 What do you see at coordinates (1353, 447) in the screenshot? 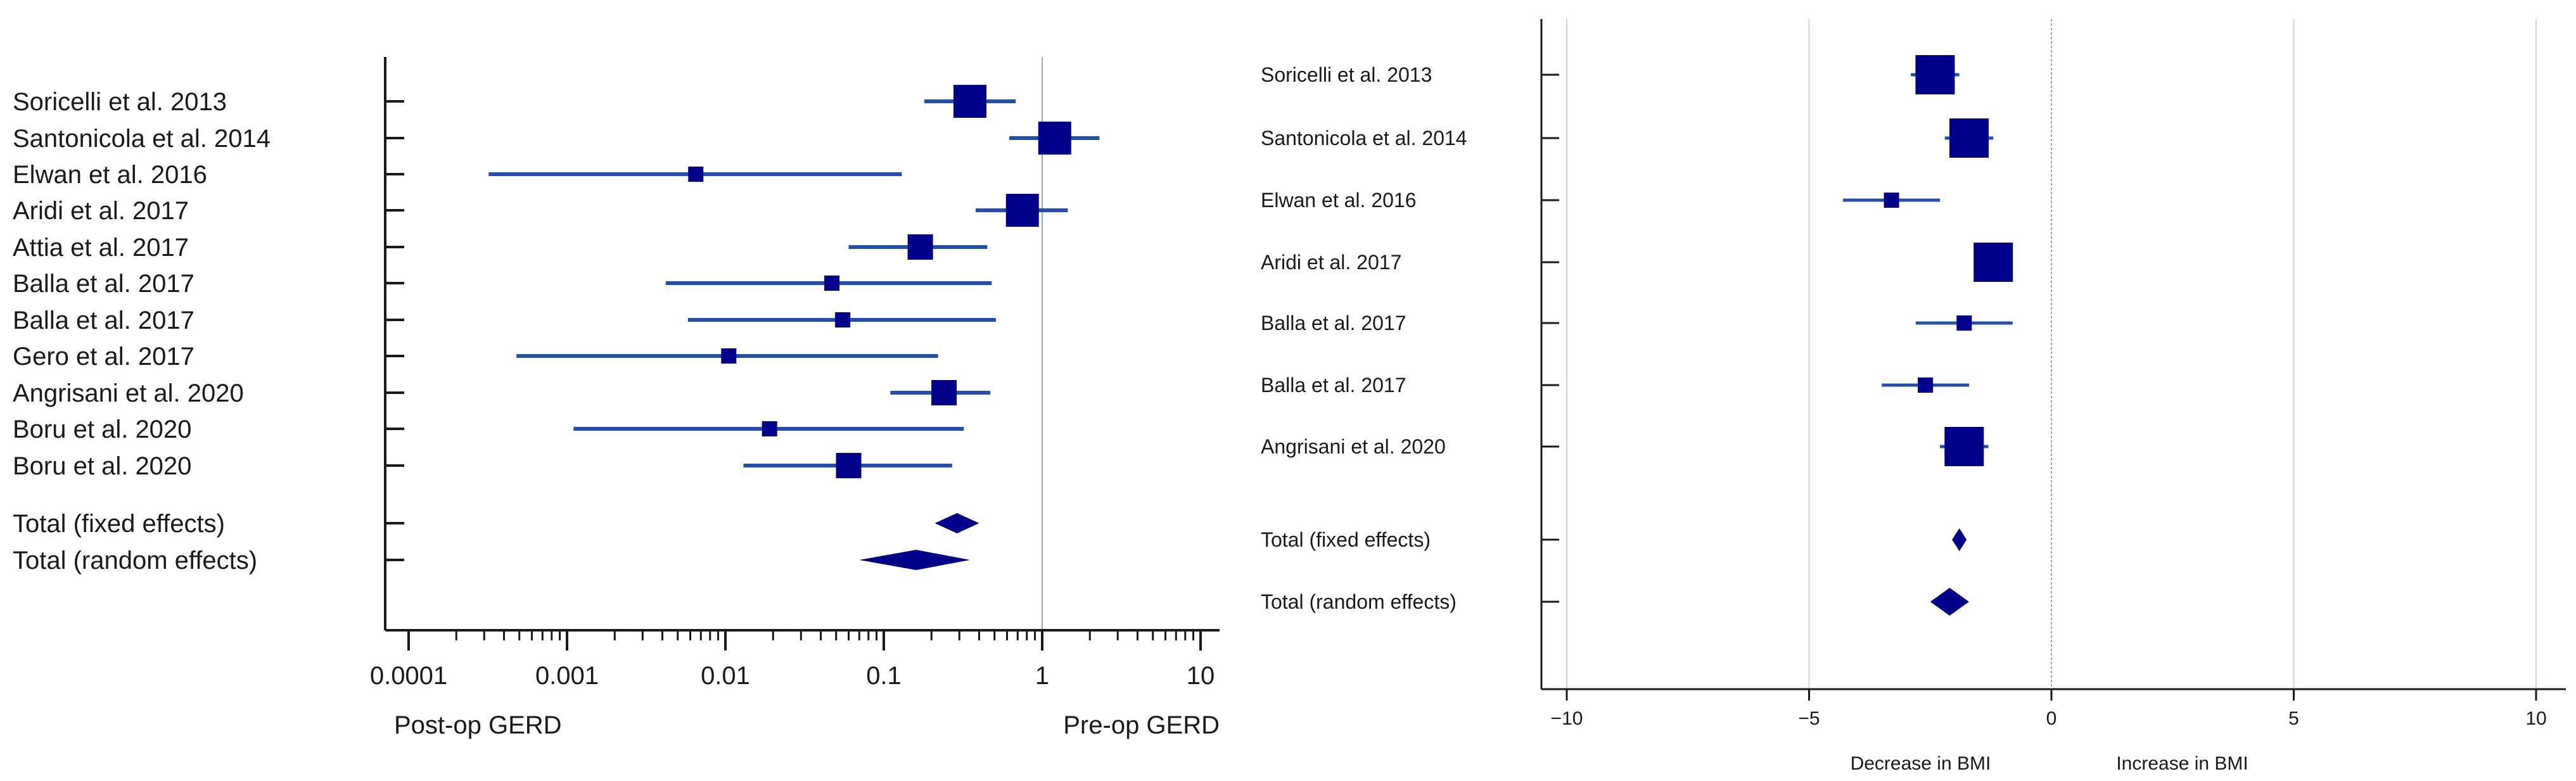
I see `right-study-label: Angrisani et al. 2020` at bounding box center [1353, 447].